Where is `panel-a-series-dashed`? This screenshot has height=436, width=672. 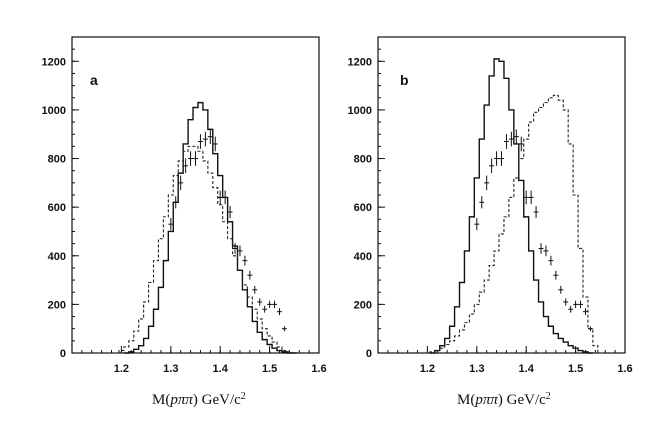 panel-a-series-dashed is located at coordinates (205, 249).